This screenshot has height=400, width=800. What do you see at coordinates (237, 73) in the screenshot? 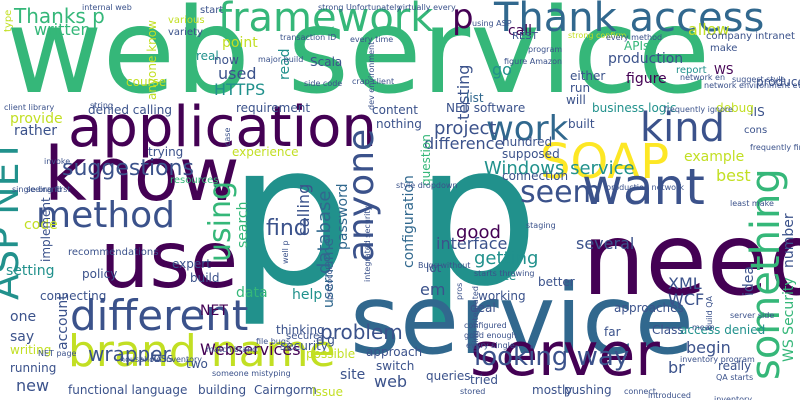
I see `word: used` at bounding box center [237, 73].